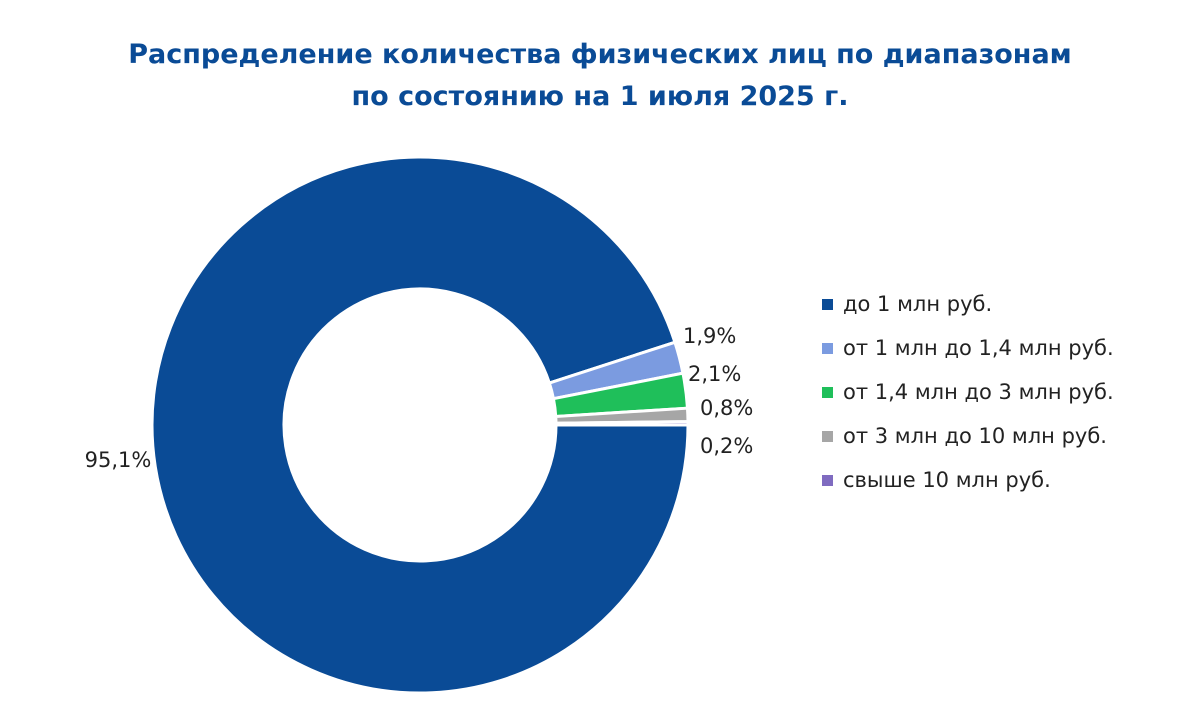 The image size is (1200, 725). I want to click on legend-label: от 1 млн до 1,4 млн руб., so click(978, 348).